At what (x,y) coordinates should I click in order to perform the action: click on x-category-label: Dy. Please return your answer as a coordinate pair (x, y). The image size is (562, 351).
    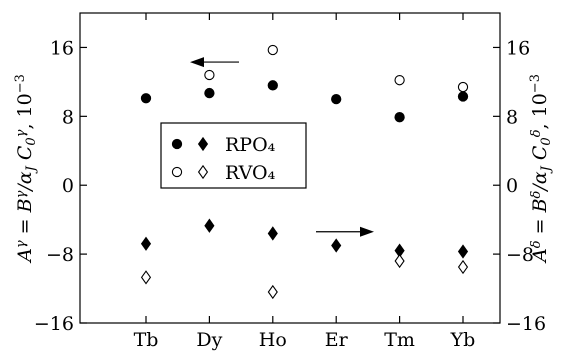
    Looking at the image, I should click on (209, 340).